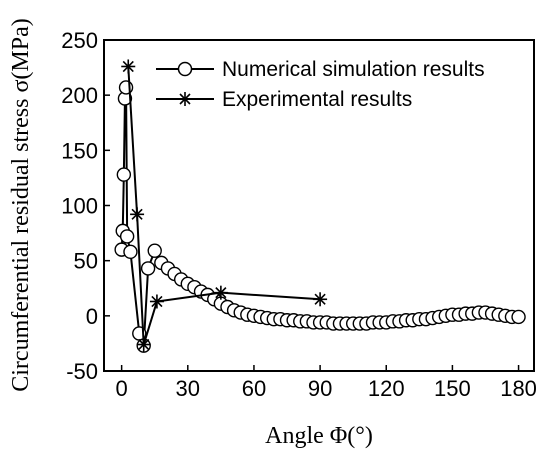 The width and height of the screenshot is (550, 455). Describe the element at coordinates (79, 95) in the screenshot. I see `y-tick-label: 200` at that location.